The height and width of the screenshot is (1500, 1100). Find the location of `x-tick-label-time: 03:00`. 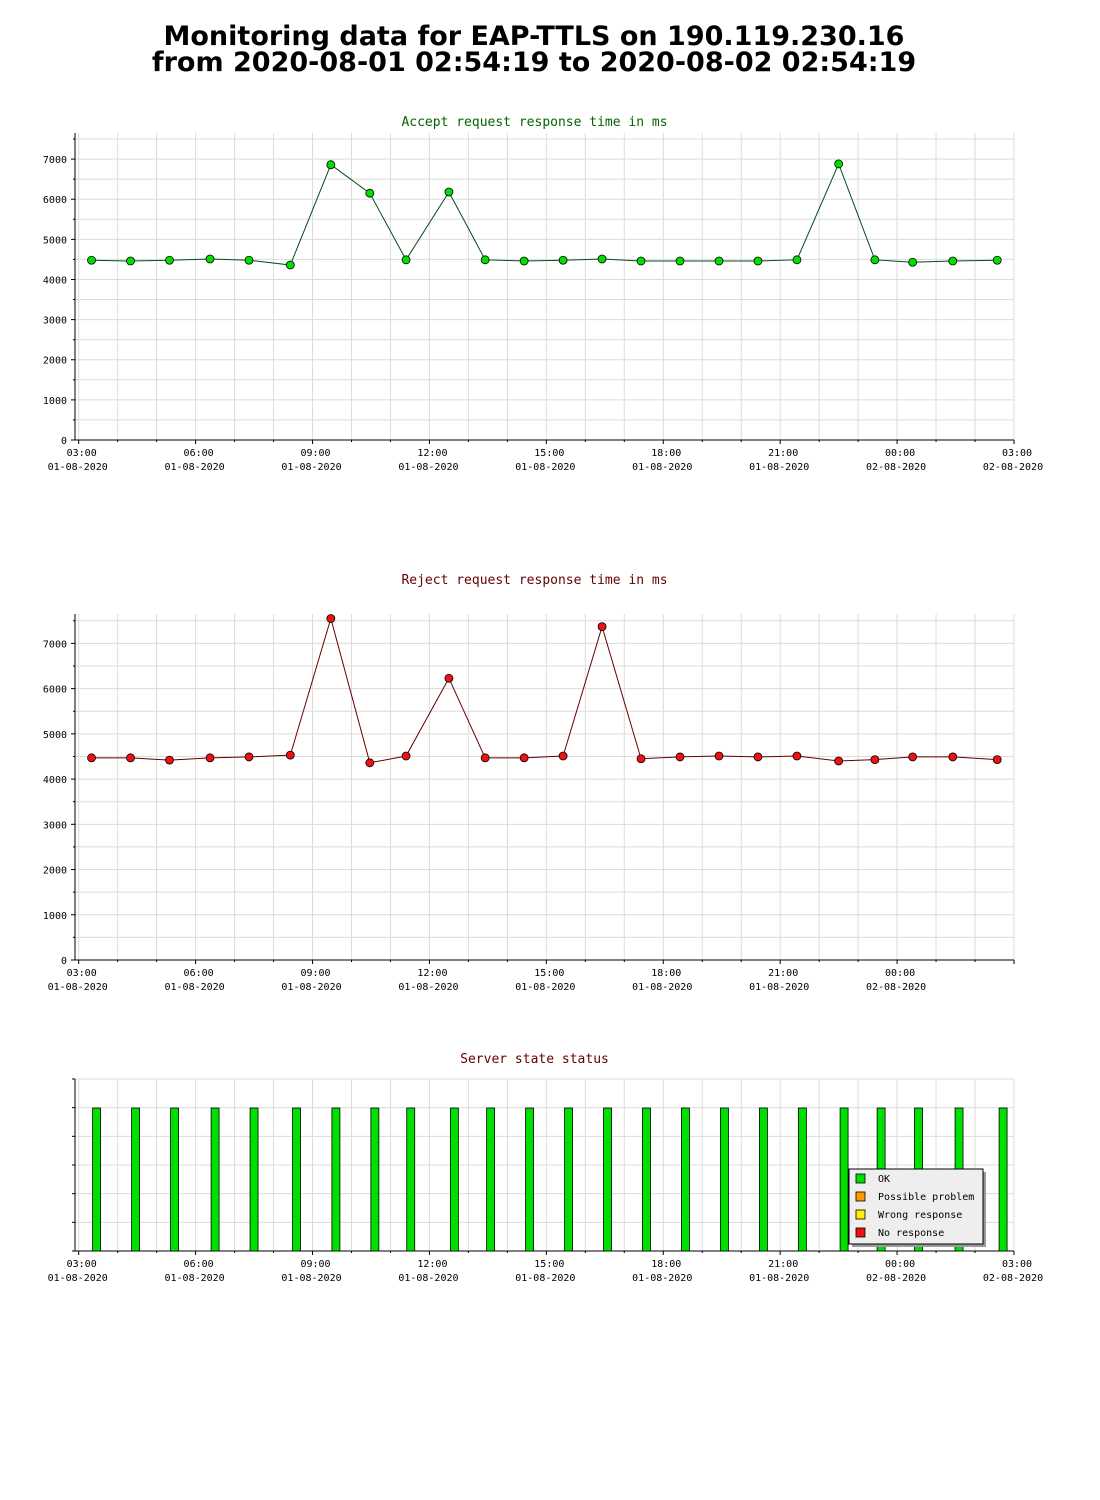

x-tick-label-time: 03:00 is located at coordinates (1017, 1264).